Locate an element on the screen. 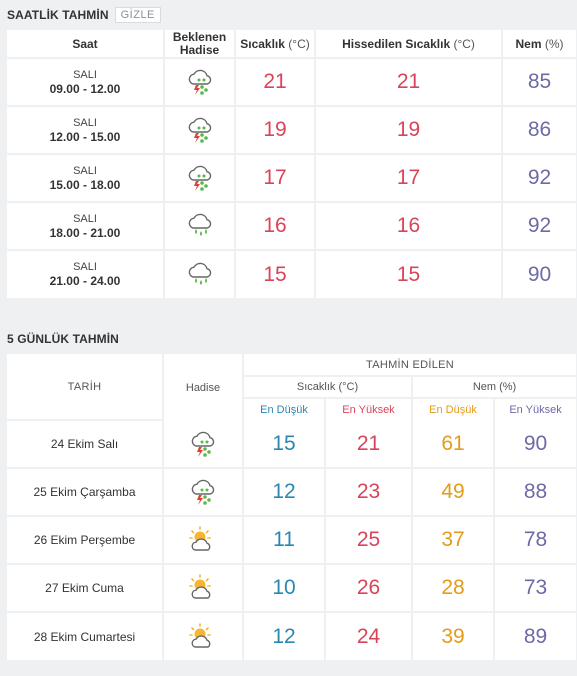 Image resolution: width=577 pixels, height=676 pixels. humidity-value: 90 is located at coordinates (539, 274).